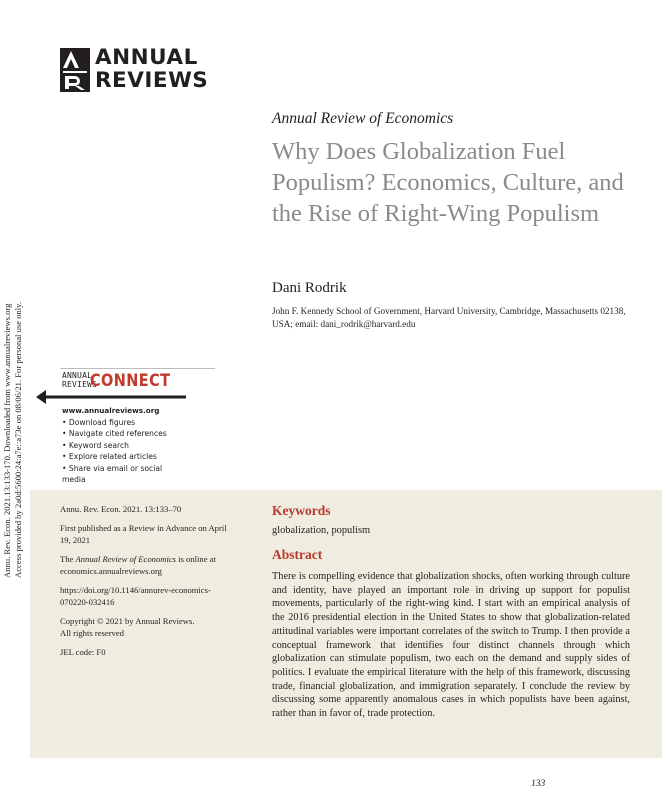 This screenshot has height=802, width=662. I want to click on journal-name: Annual Review of Economics, so click(363, 118).